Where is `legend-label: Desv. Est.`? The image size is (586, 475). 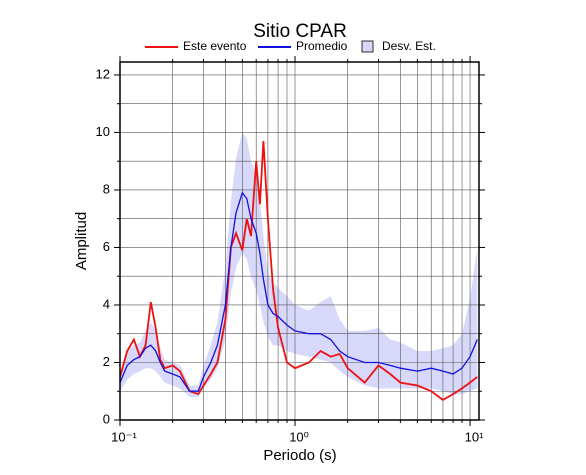
legend-label: Desv. Est. is located at coordinates (409, 46).